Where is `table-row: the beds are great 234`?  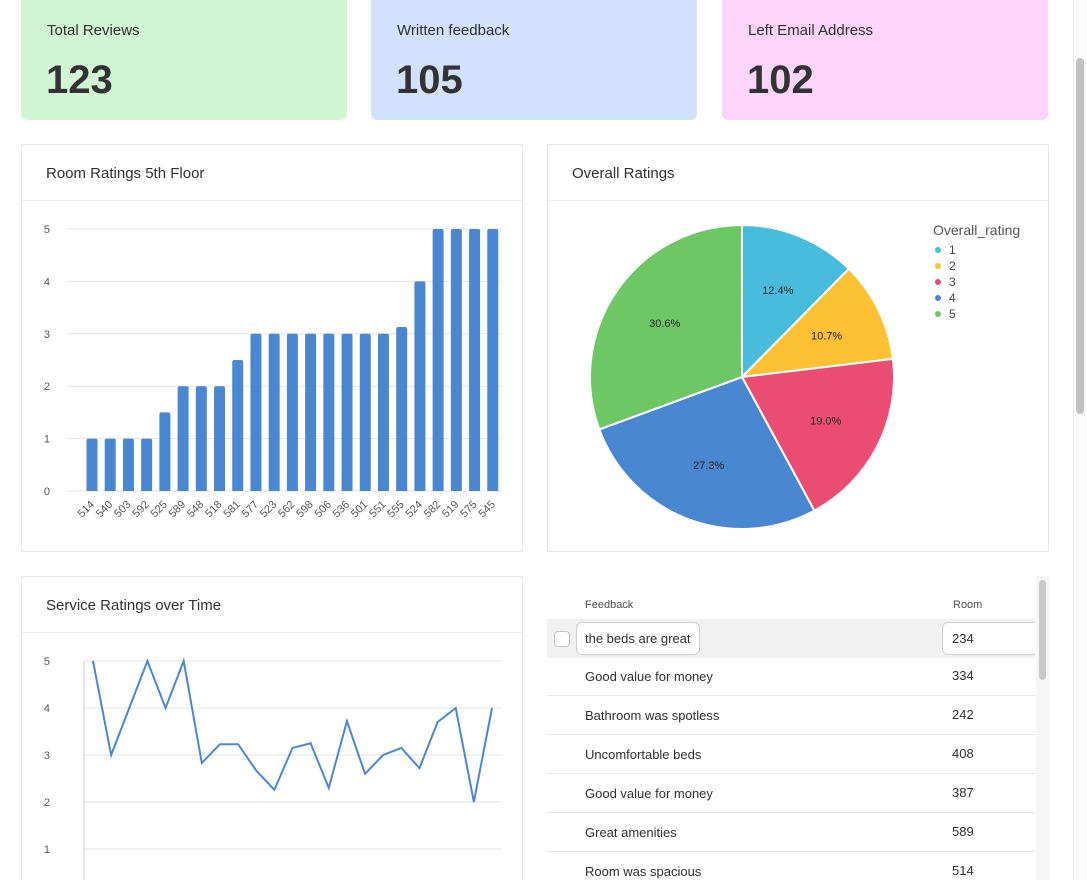 table-row: the beds are great 234 is located at coordinates (791, 638).